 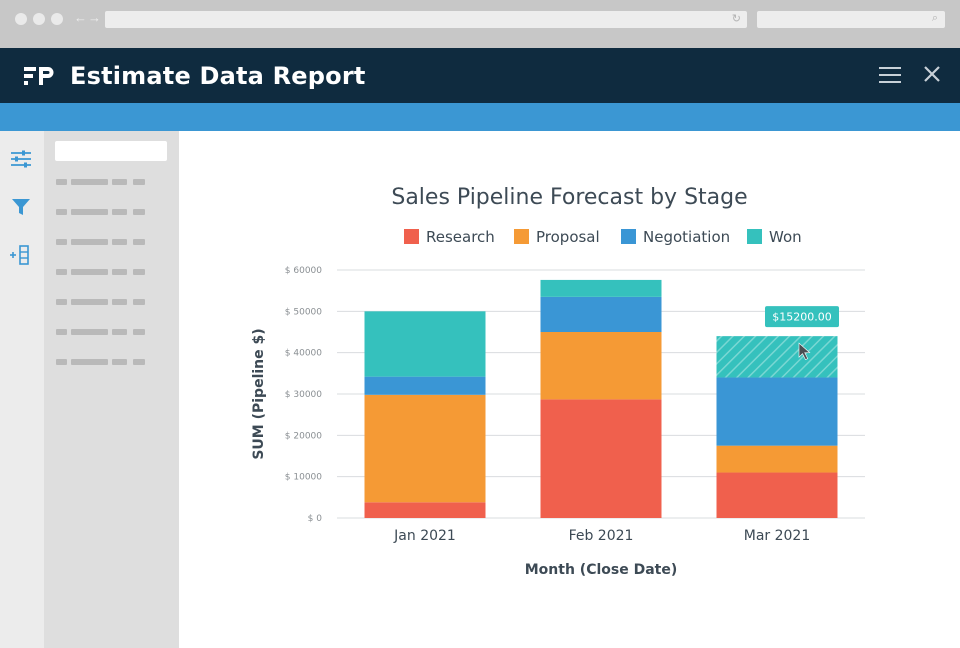 What do you see at coordinates (21, 159) in the screenshot?
I see `sliders-icon` at bounding box center [21, 159].